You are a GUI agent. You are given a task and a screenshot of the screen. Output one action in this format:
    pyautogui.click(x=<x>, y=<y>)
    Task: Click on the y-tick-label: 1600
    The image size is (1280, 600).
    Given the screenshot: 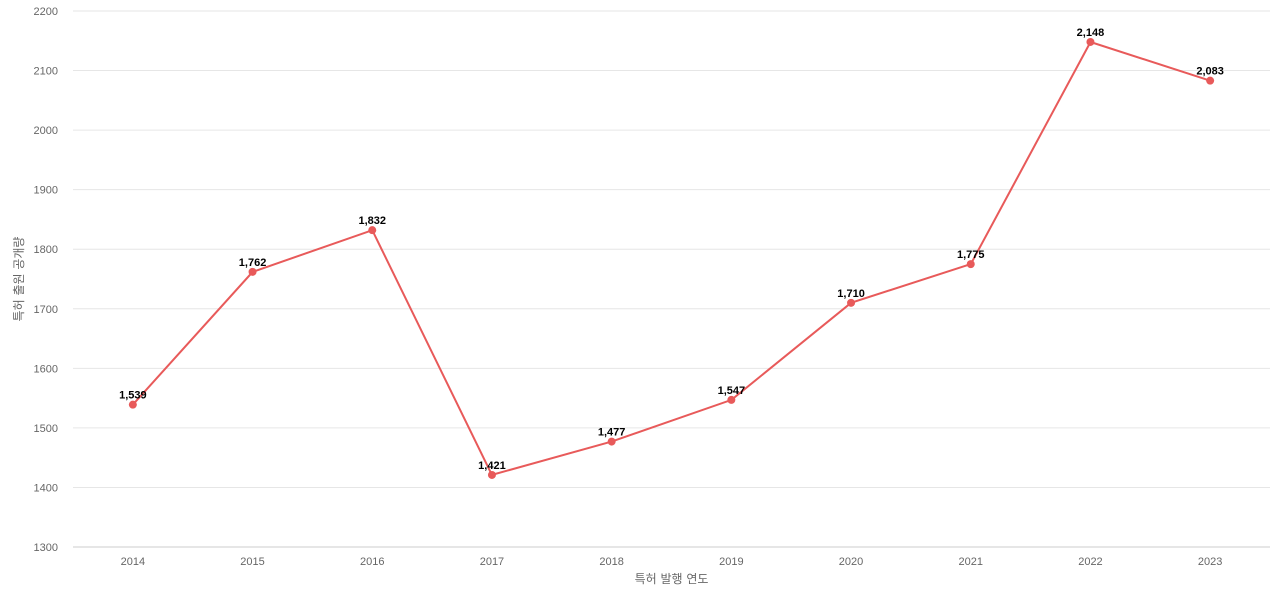 What is the action you would take?
    pyautogui.click(x=46, y=369)
    